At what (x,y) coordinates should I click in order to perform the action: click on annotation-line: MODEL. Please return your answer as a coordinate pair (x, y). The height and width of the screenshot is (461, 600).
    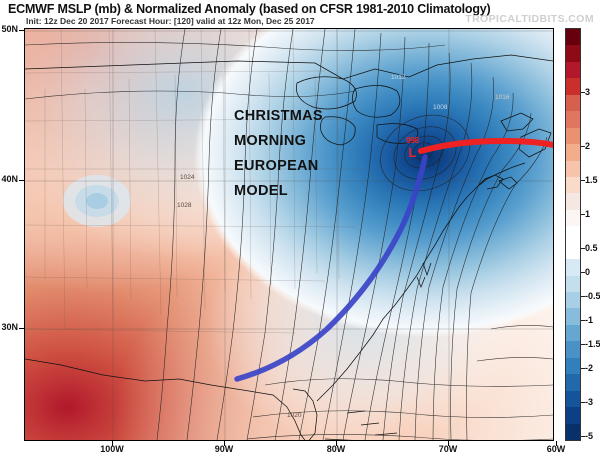
    Looking at the image, I should click on (261, 191).